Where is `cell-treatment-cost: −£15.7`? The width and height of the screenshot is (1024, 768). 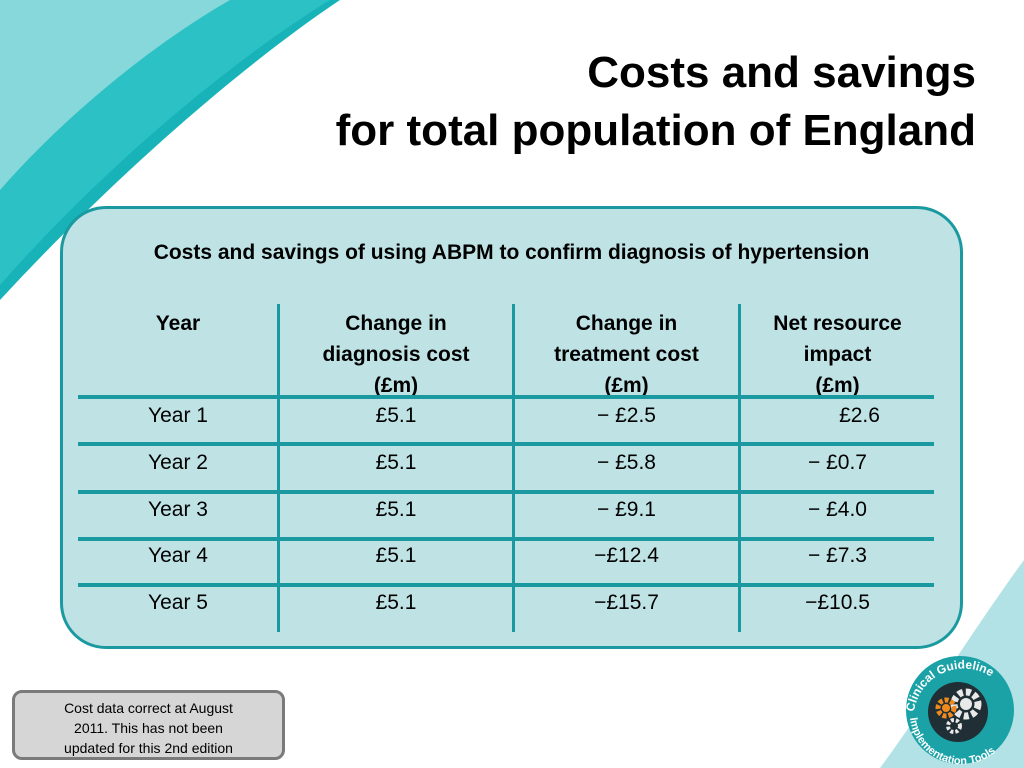 cell-treatment-cost: −£15.7 is located at coordinates (626, 602).